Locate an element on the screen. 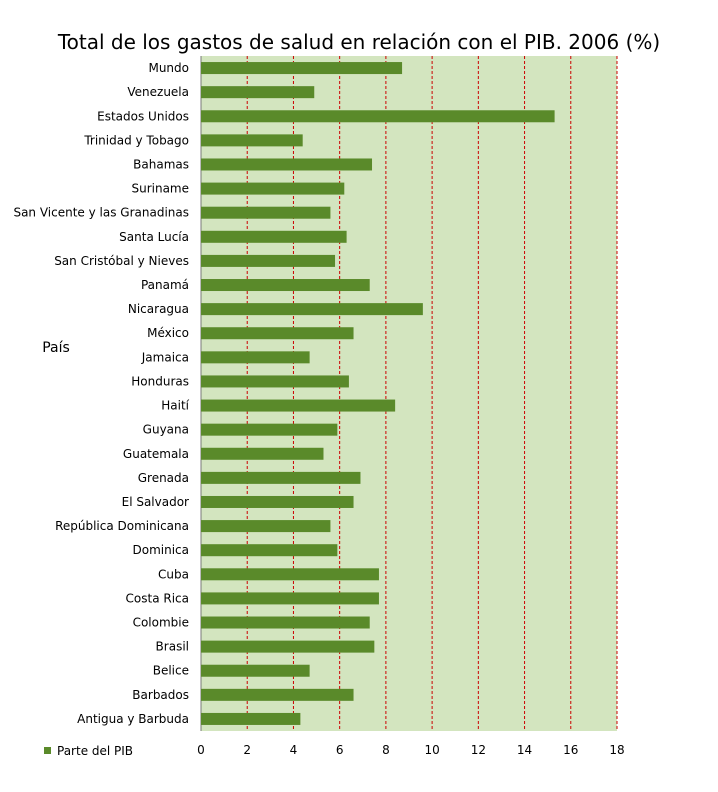 The image size is (718, 792). x-tick-label: 4 is located at coordinates (294, 750).